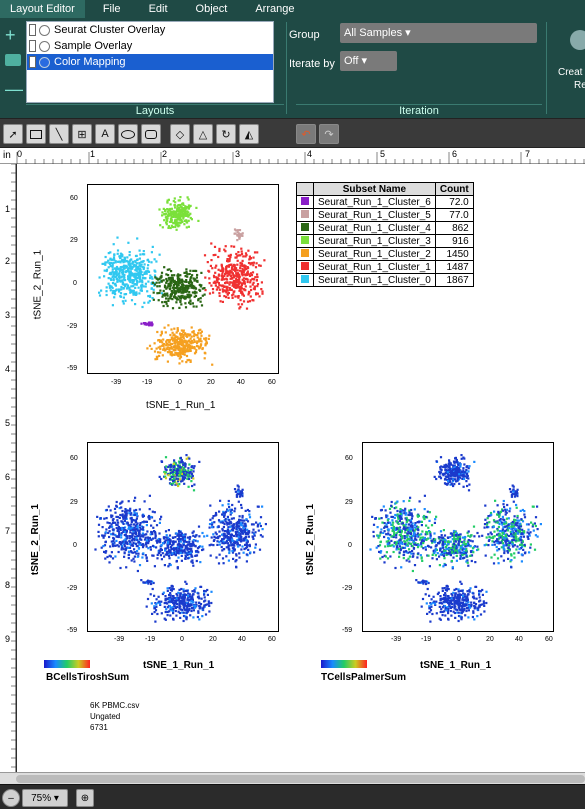  I want to click on table-row: Seurat_Run_1_Cluster_3 916, so click(385, 241).